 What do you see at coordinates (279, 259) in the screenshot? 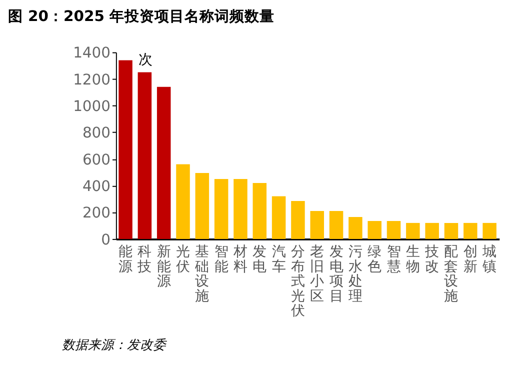
I see `x-tick-label: 汽车` at bounding box center [279, 259].